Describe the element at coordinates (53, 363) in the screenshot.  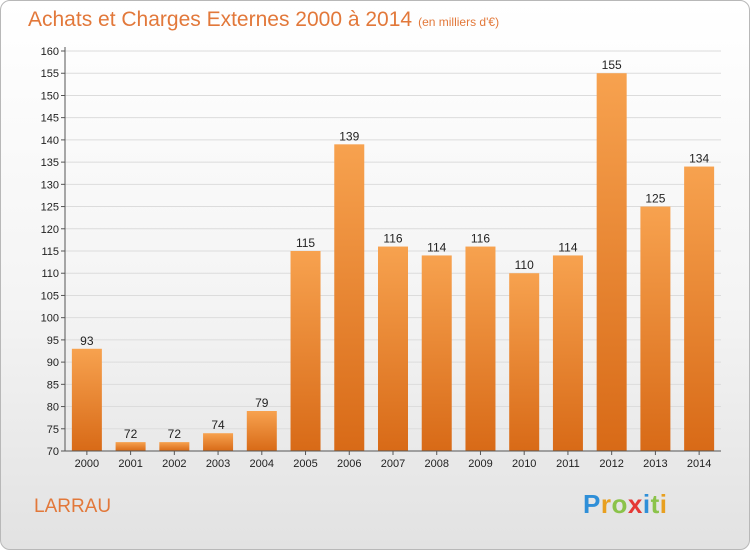
I see `y-tick-label: 90` at that location.